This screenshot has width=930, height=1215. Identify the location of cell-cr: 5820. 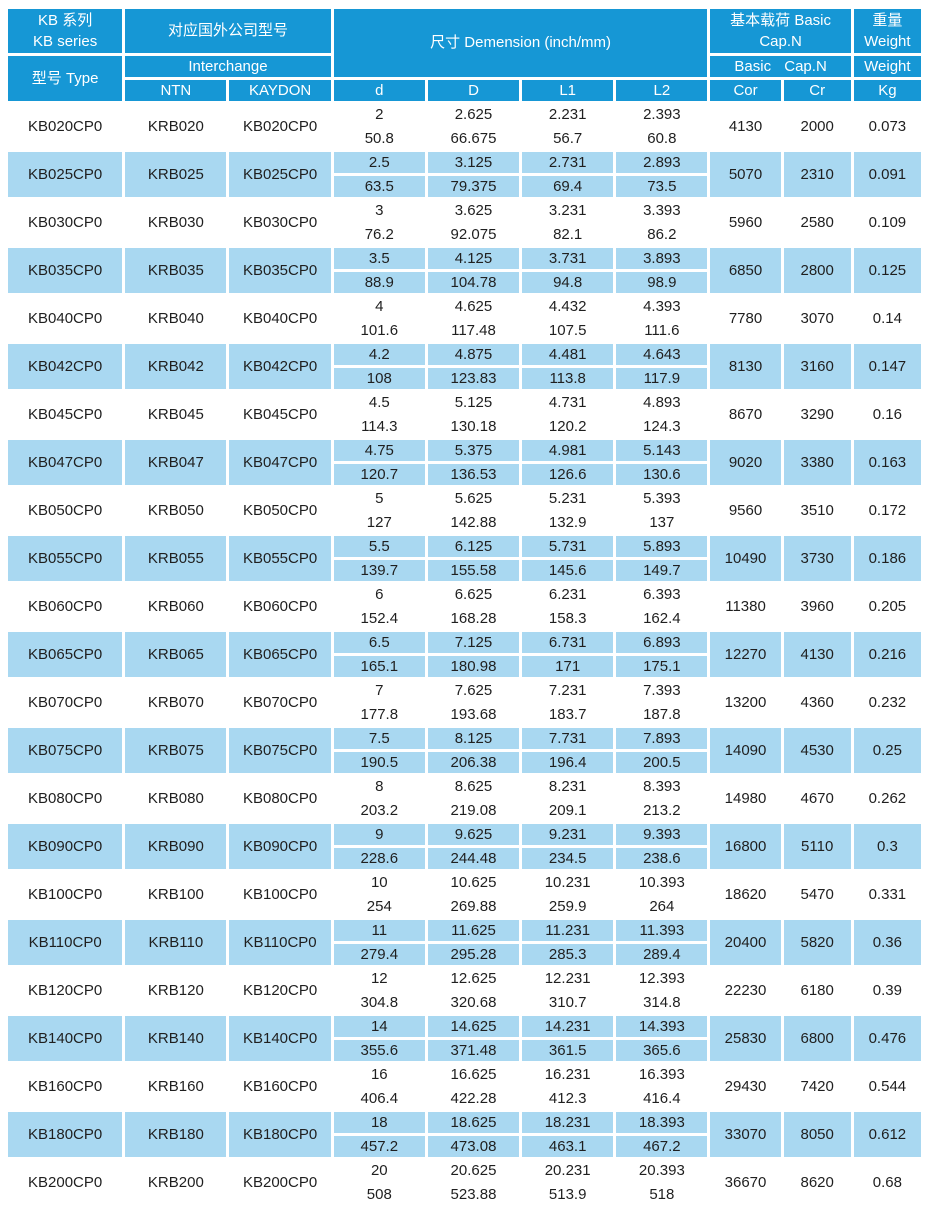
(817, 942).